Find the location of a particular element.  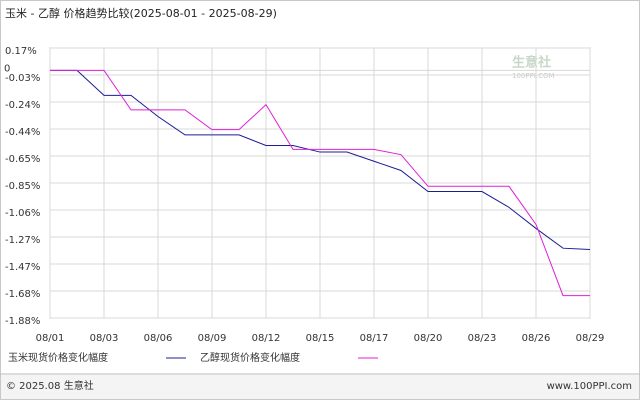

y-tick-label: -1.27% is located at coordinates (22, 240).